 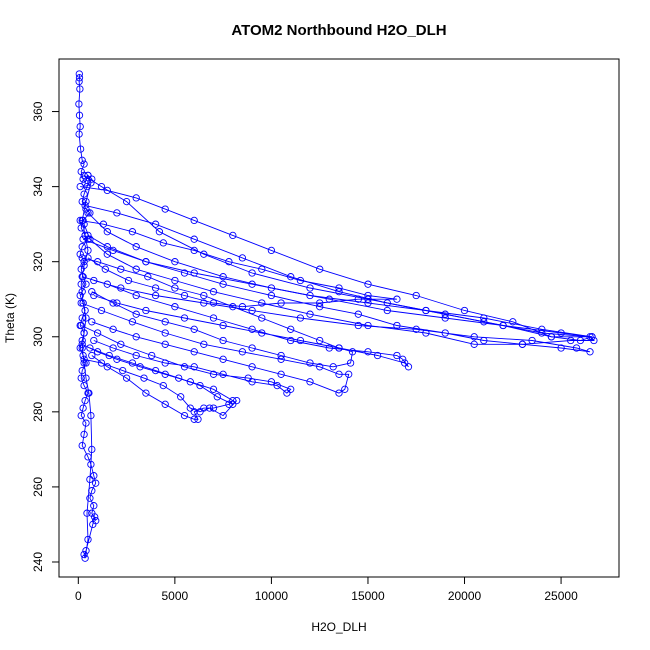 What do you see at coordinates (38, 412) in the screenshot?
I see `y-tick-label: 280` at bounding box center [38, 412].